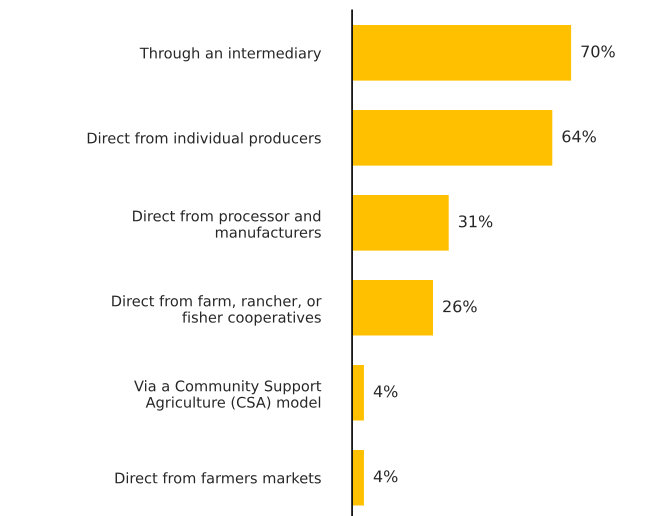 Image resolution: width=652 pixels, height=516 pixels. I want to click on y-tick-label: Direct from farmers markets, so click(218, 478).